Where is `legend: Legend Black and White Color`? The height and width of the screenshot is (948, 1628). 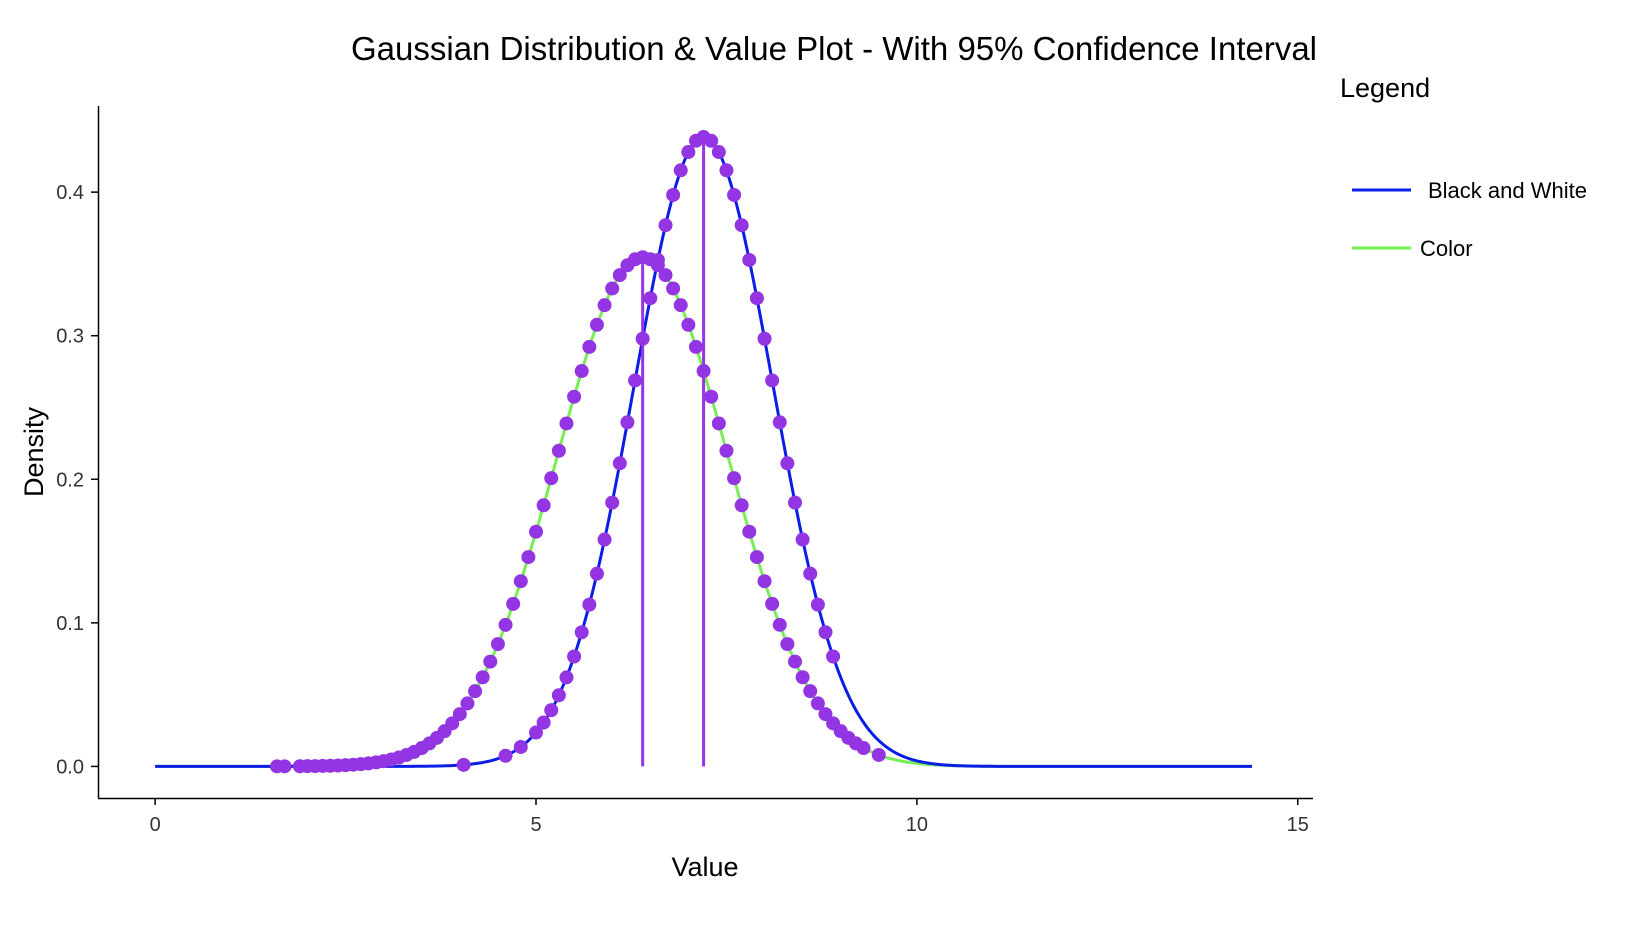 legend: Legend Black and White Color is located at coordinates (1463, 167).